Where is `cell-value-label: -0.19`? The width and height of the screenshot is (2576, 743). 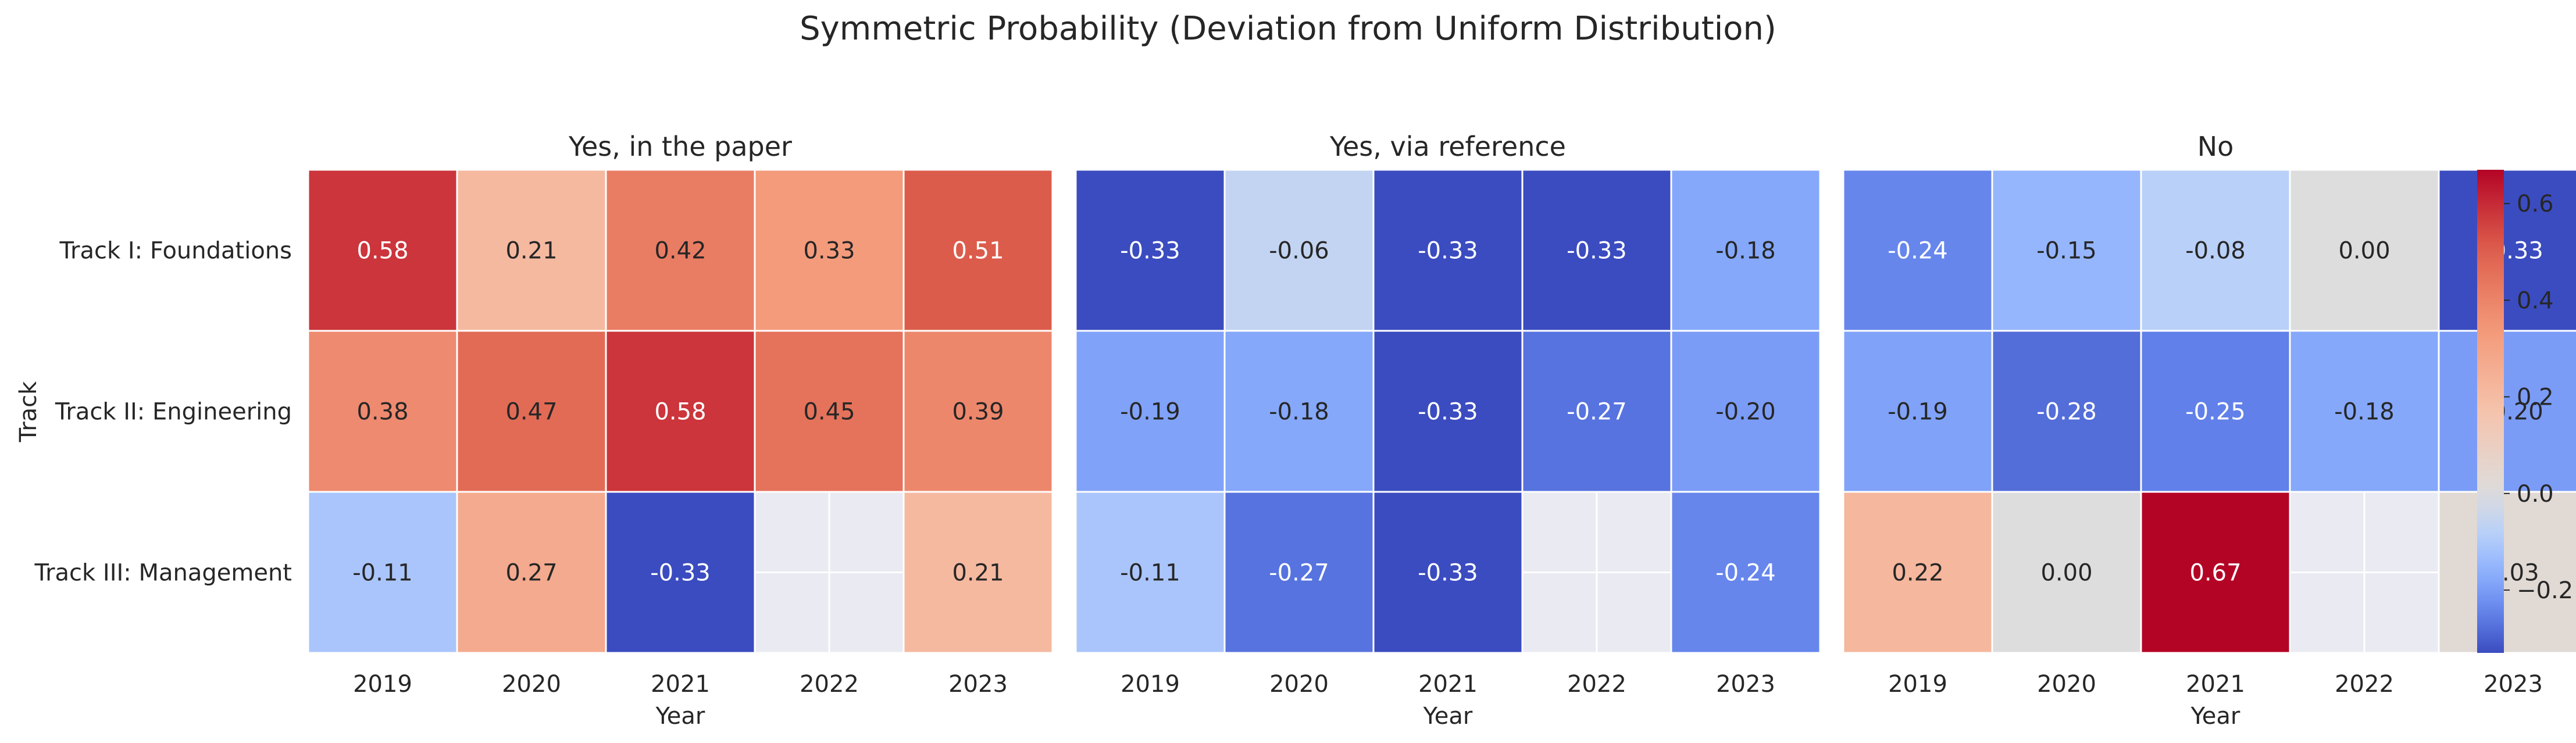
cell-value-label: -0.19 is located at coordinates (1150, 412).